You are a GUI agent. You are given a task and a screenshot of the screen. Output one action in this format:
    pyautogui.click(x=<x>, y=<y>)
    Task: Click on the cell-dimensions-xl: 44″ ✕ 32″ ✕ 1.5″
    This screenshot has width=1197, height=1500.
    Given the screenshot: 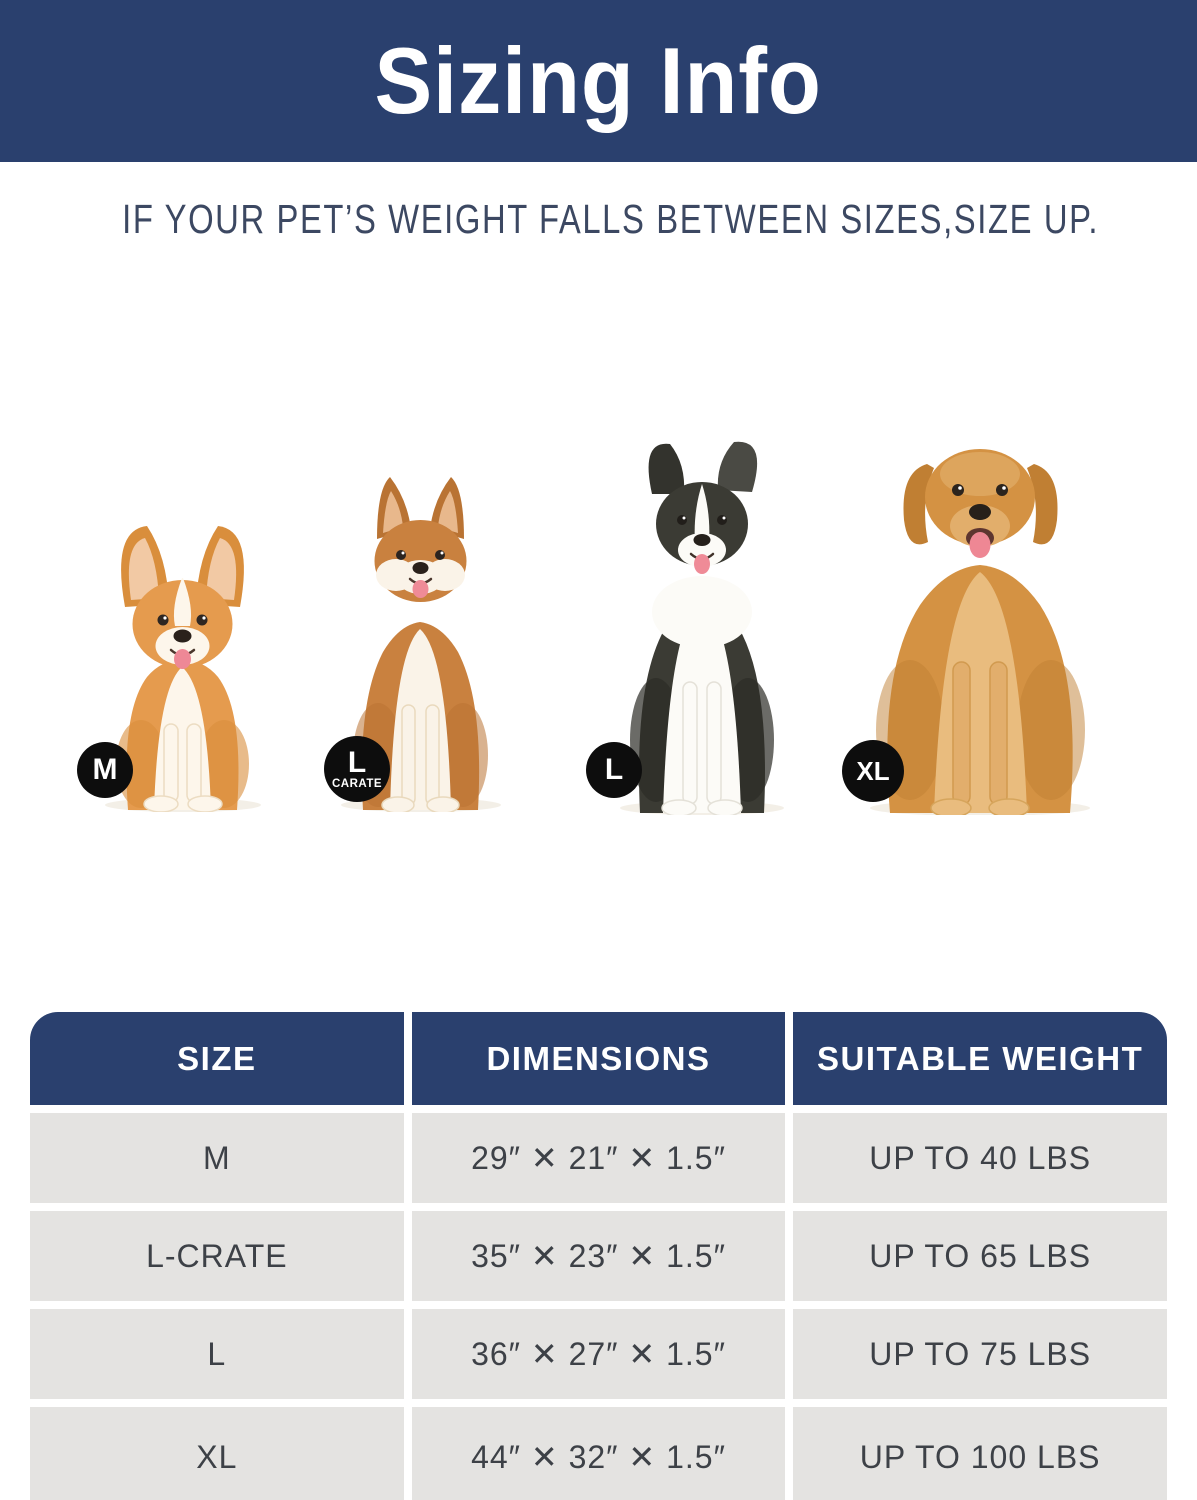 What is the action you would take?
    pyautogui.click(x=598, y=1453)
    